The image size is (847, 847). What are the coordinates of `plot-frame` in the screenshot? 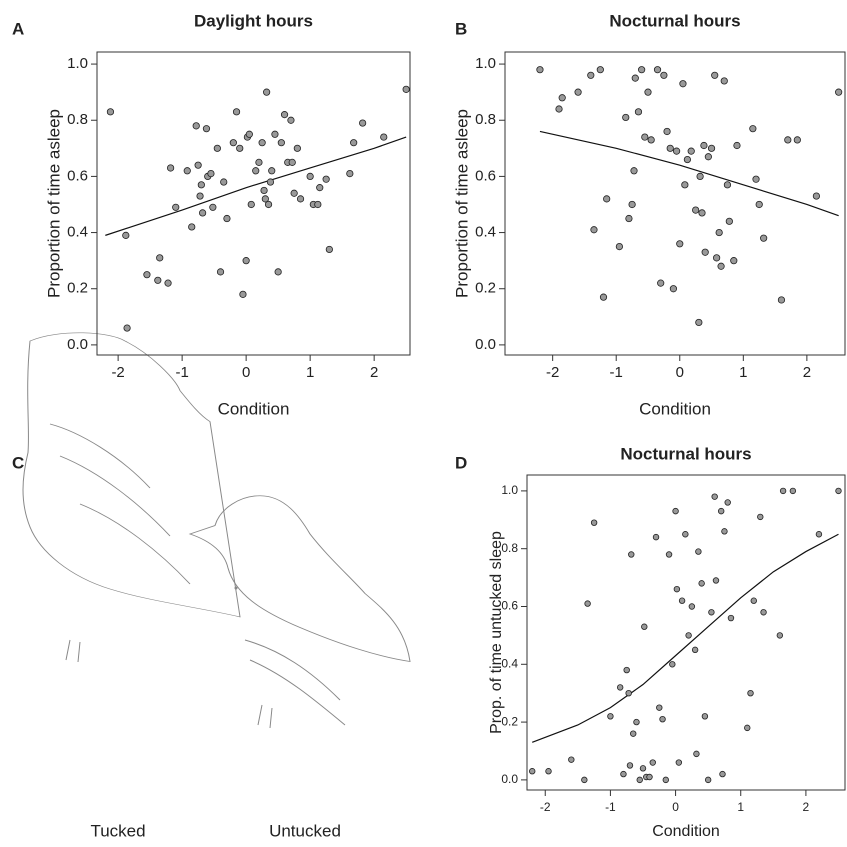 It's located at (686, 632).